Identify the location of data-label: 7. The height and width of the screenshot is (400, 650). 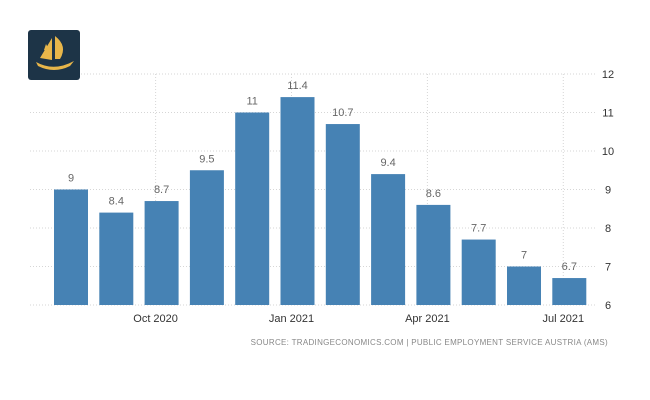
(524, 256).